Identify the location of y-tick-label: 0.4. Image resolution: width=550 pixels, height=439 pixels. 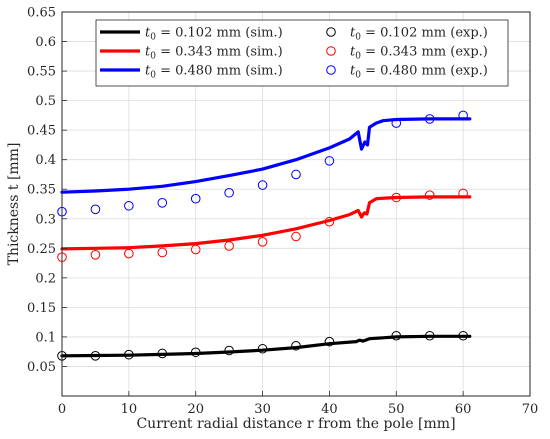
(45, 160).